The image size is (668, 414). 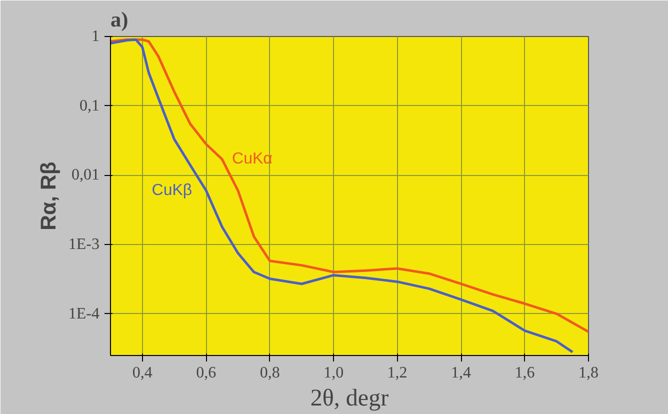 I want to click on y-tick-label: 1E-4, so click(x=84, y=313).